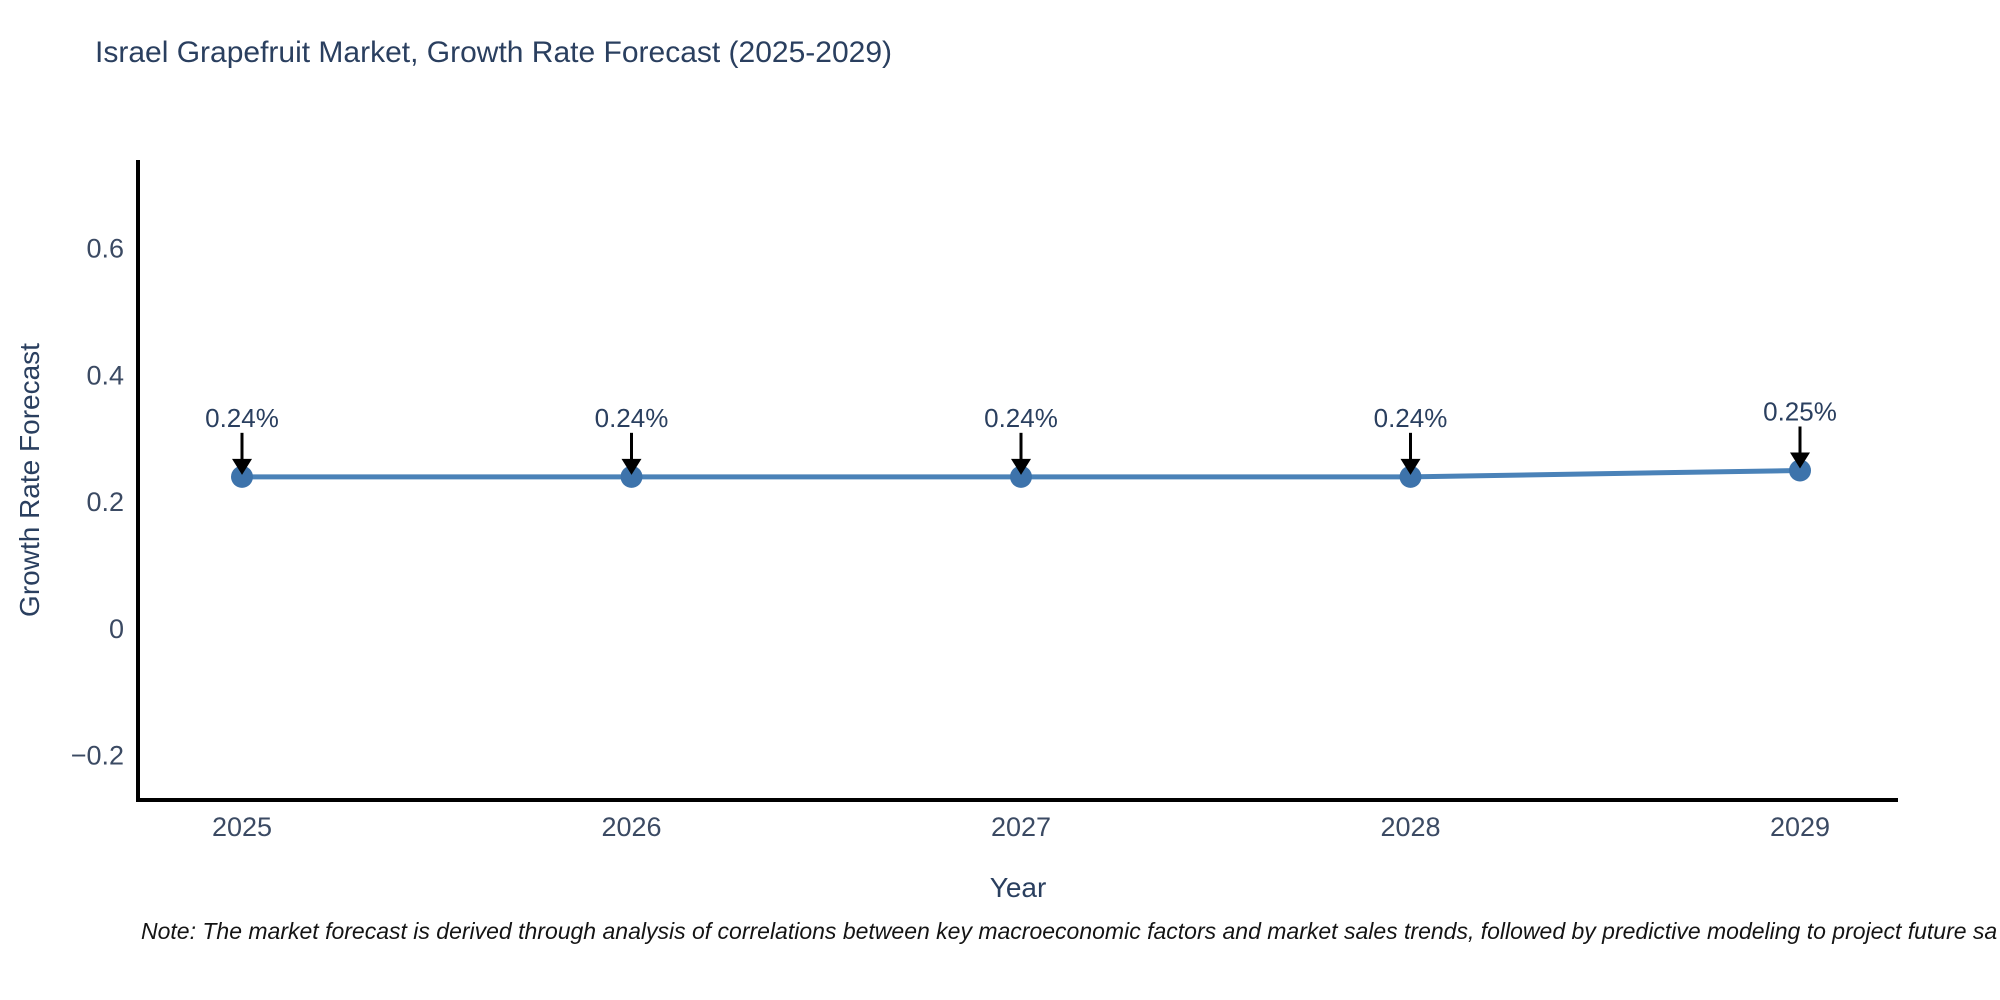 This screenshot has height=1000, width=2000. I want to click on point-label-2026: 0.24%, so click(632, 418).